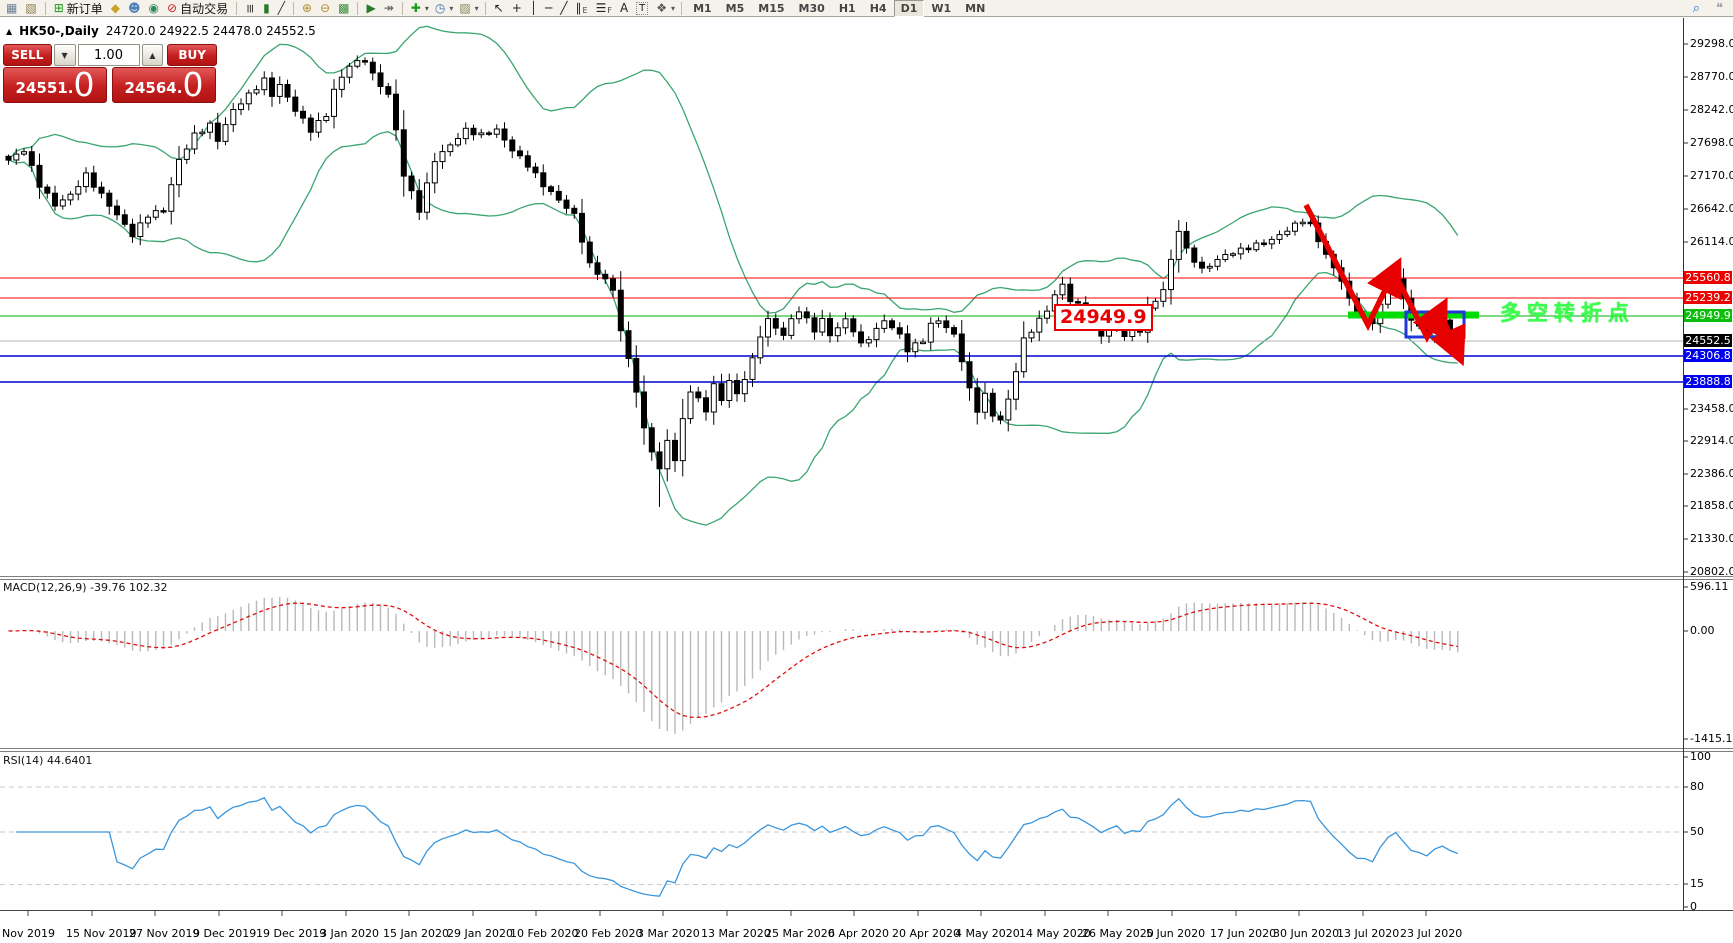  Describe the element at coordinates (1711, 208) in the screenshot. I see `price-tick-label: 26642.0` at that location.